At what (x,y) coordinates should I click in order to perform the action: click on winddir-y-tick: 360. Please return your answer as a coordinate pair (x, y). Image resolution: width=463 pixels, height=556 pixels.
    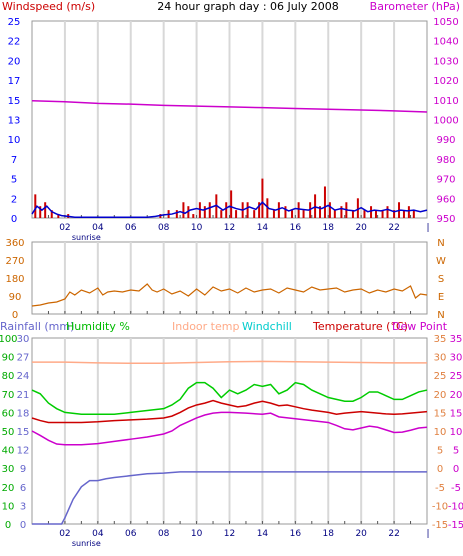
    Looking at the image, I should click on (14, 243).